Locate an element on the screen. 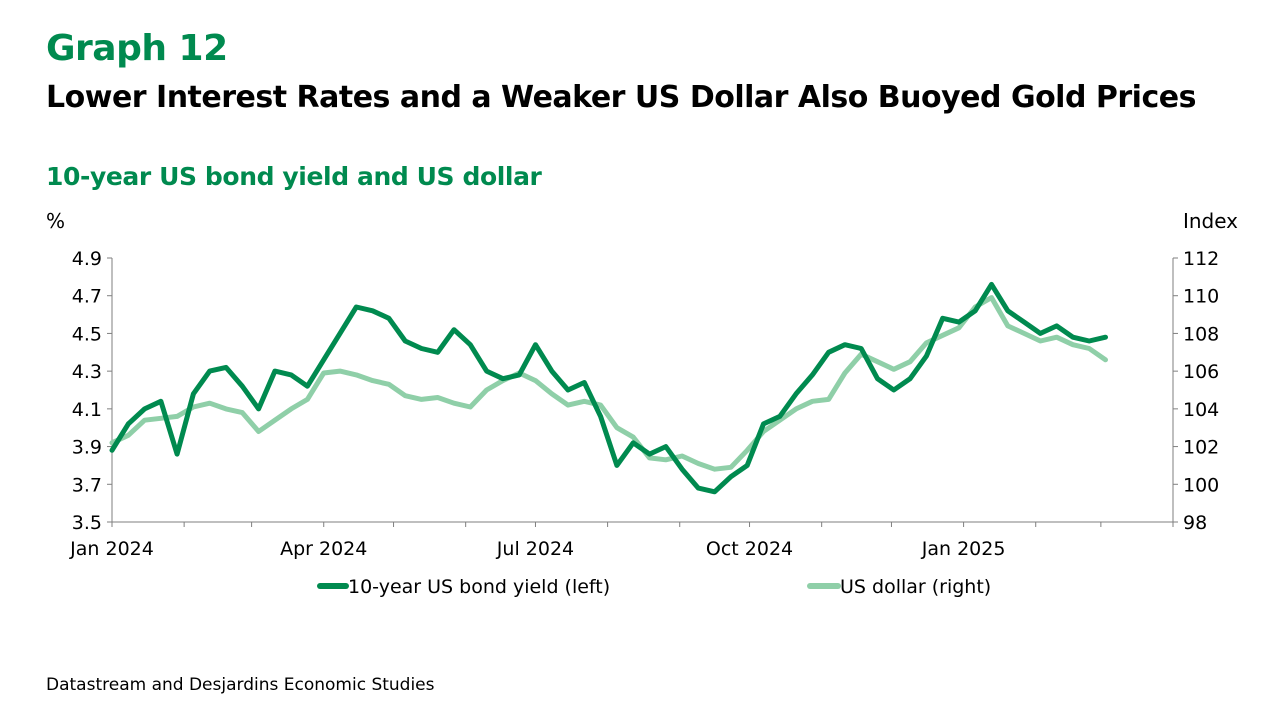 Image resolution: width=1280 pixels, height=720 pixels. x-tick-label: Apr 2024 is located at coordinates (323, 549).